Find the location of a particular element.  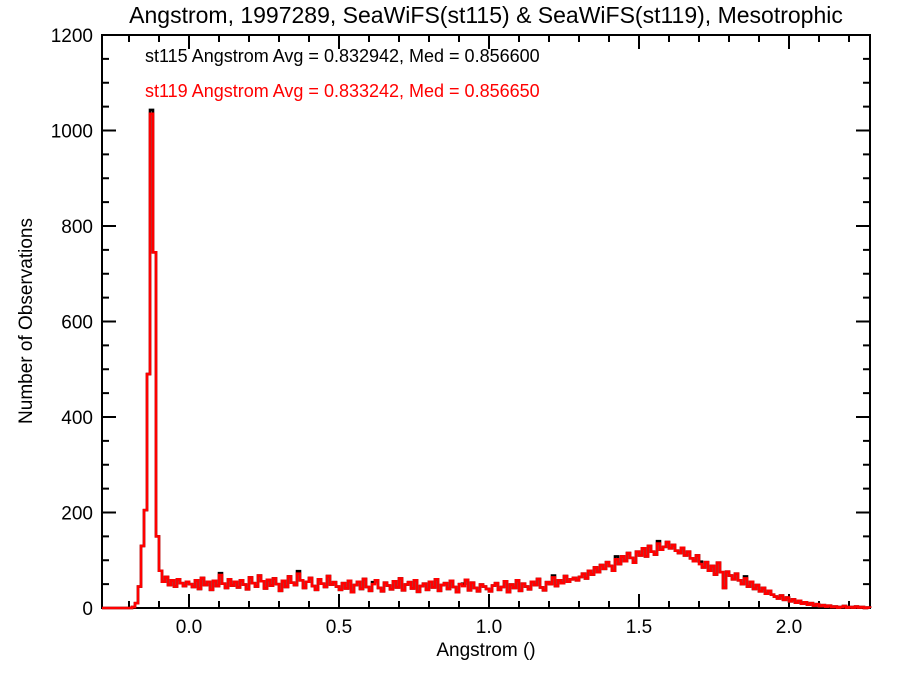

y-tick-label: 800 is located at coordinates (77, 227).